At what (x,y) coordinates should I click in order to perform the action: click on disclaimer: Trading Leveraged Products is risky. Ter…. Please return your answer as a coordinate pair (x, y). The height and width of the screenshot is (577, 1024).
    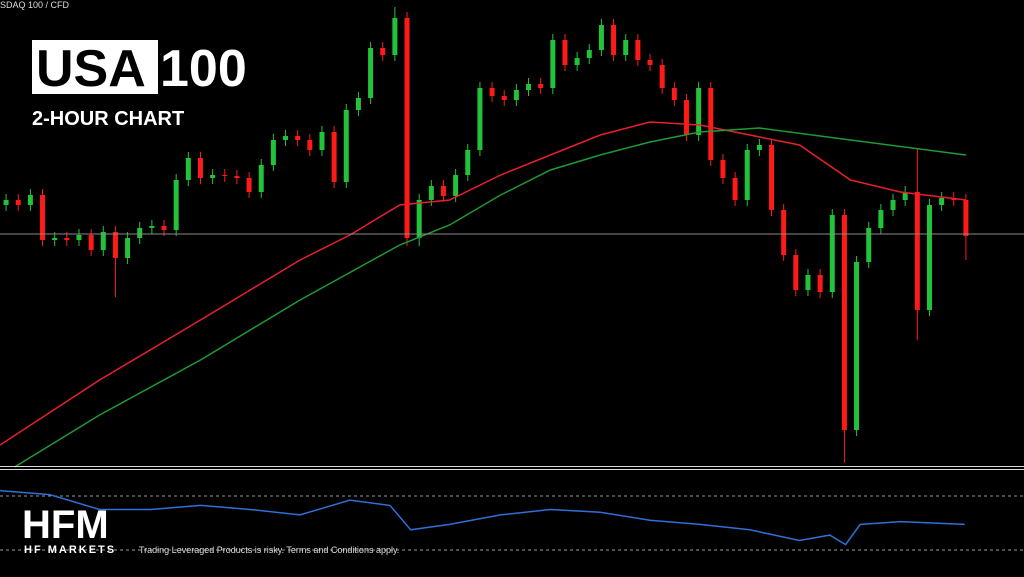
    Looking at the image, I should click on (269, 550).